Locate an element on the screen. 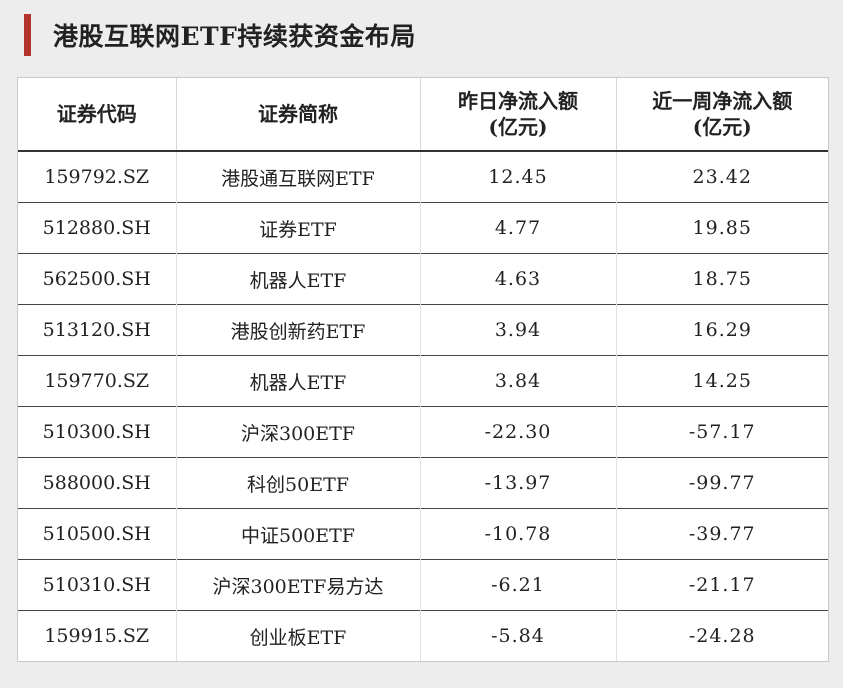 The width and height of the screenshot is (843, 688). cell-code: 510310.SH is located at coordinates (97, 585).